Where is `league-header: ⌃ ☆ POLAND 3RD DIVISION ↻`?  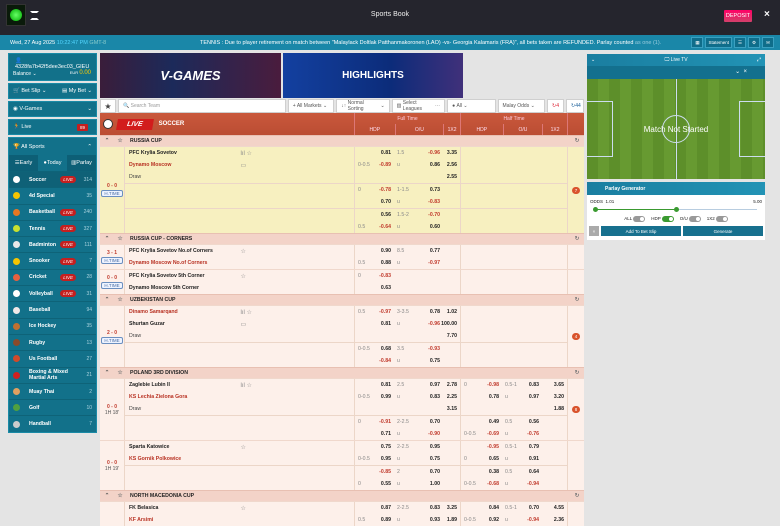
league-header: ⌃ ☆ POLAND 3RD DIVISION ↻ is located at coordinates (342, 372).